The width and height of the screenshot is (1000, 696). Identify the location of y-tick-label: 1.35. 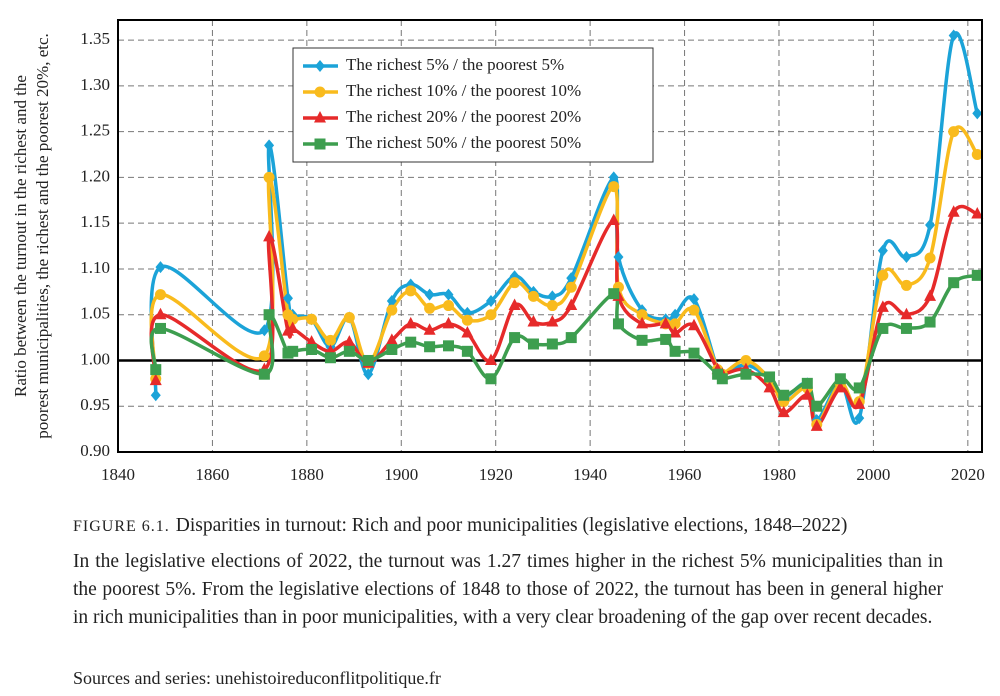
(95, 38).